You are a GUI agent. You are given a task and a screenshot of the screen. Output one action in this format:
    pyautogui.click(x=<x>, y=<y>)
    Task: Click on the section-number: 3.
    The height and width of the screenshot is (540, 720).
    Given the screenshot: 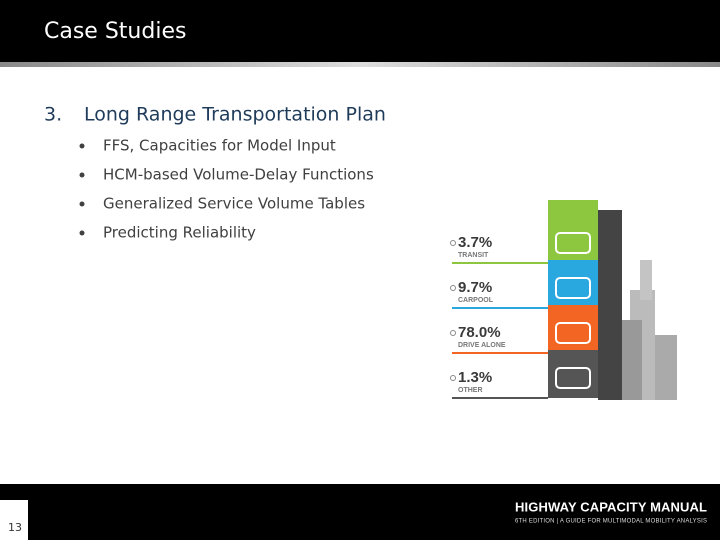 What is the action you would take?
    pyautogui.click(x=53, y=115)
    